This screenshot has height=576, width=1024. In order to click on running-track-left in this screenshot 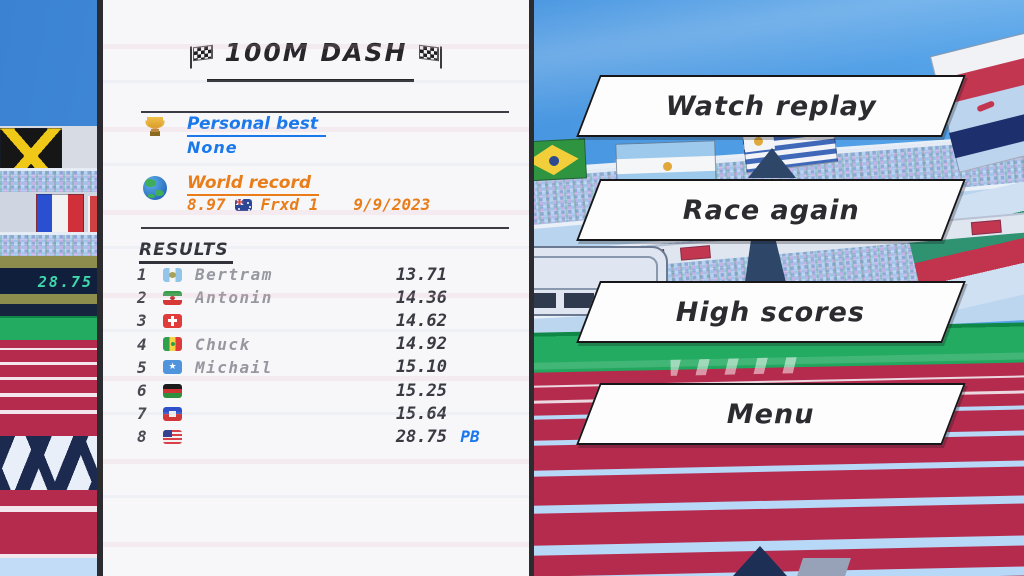, I will do `click(49, 458)`.